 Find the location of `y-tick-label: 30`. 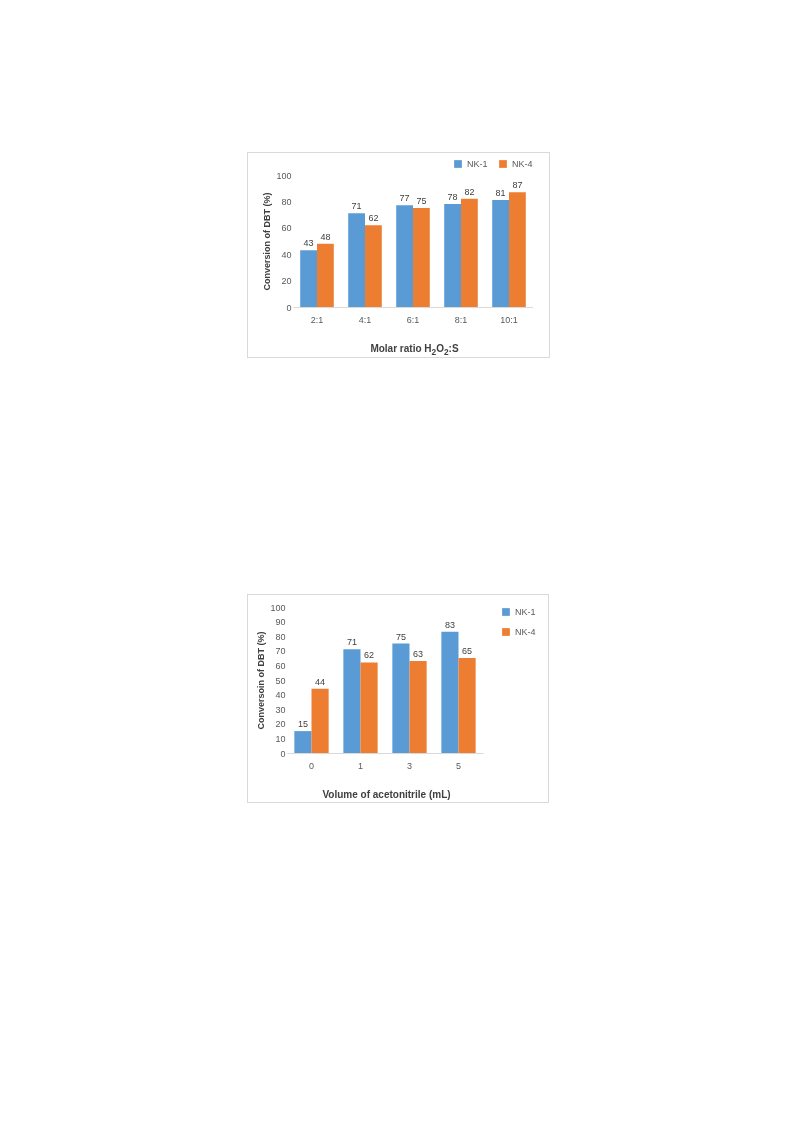

y-tick-label: 30 is located at coordinates (280, 709).